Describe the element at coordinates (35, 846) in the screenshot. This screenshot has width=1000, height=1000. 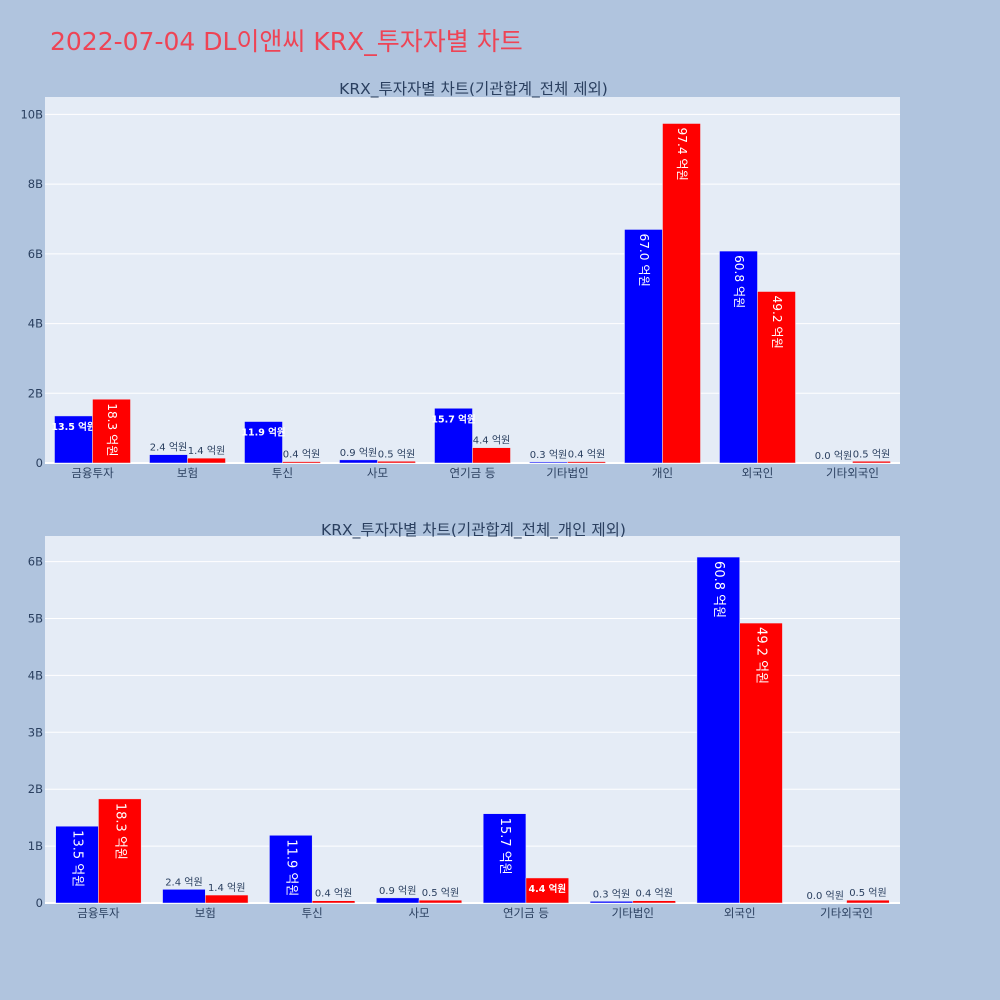
I see `y-tick-label: 1B` at that location.